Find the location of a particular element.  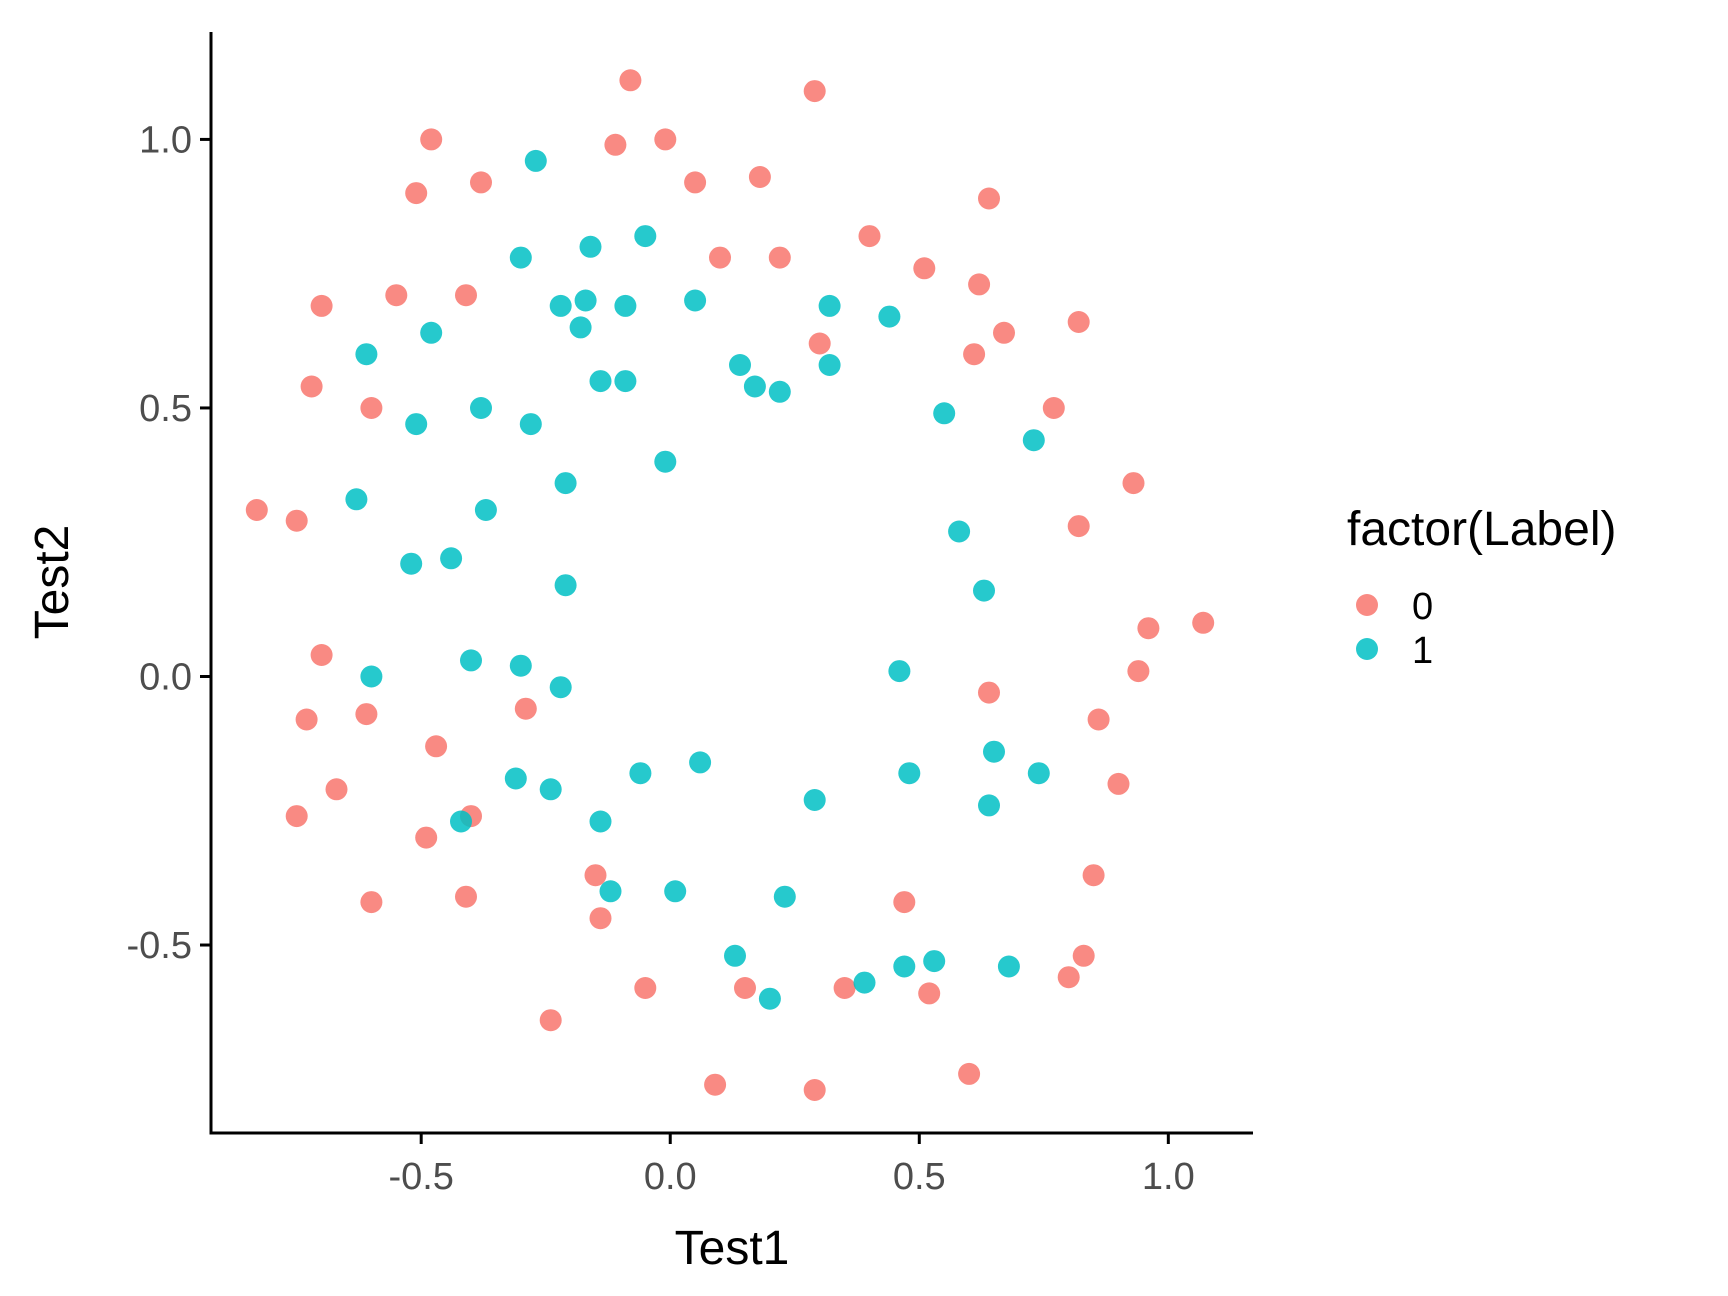

legend-title: factor(Label) is located at coordinates (1481, 529).